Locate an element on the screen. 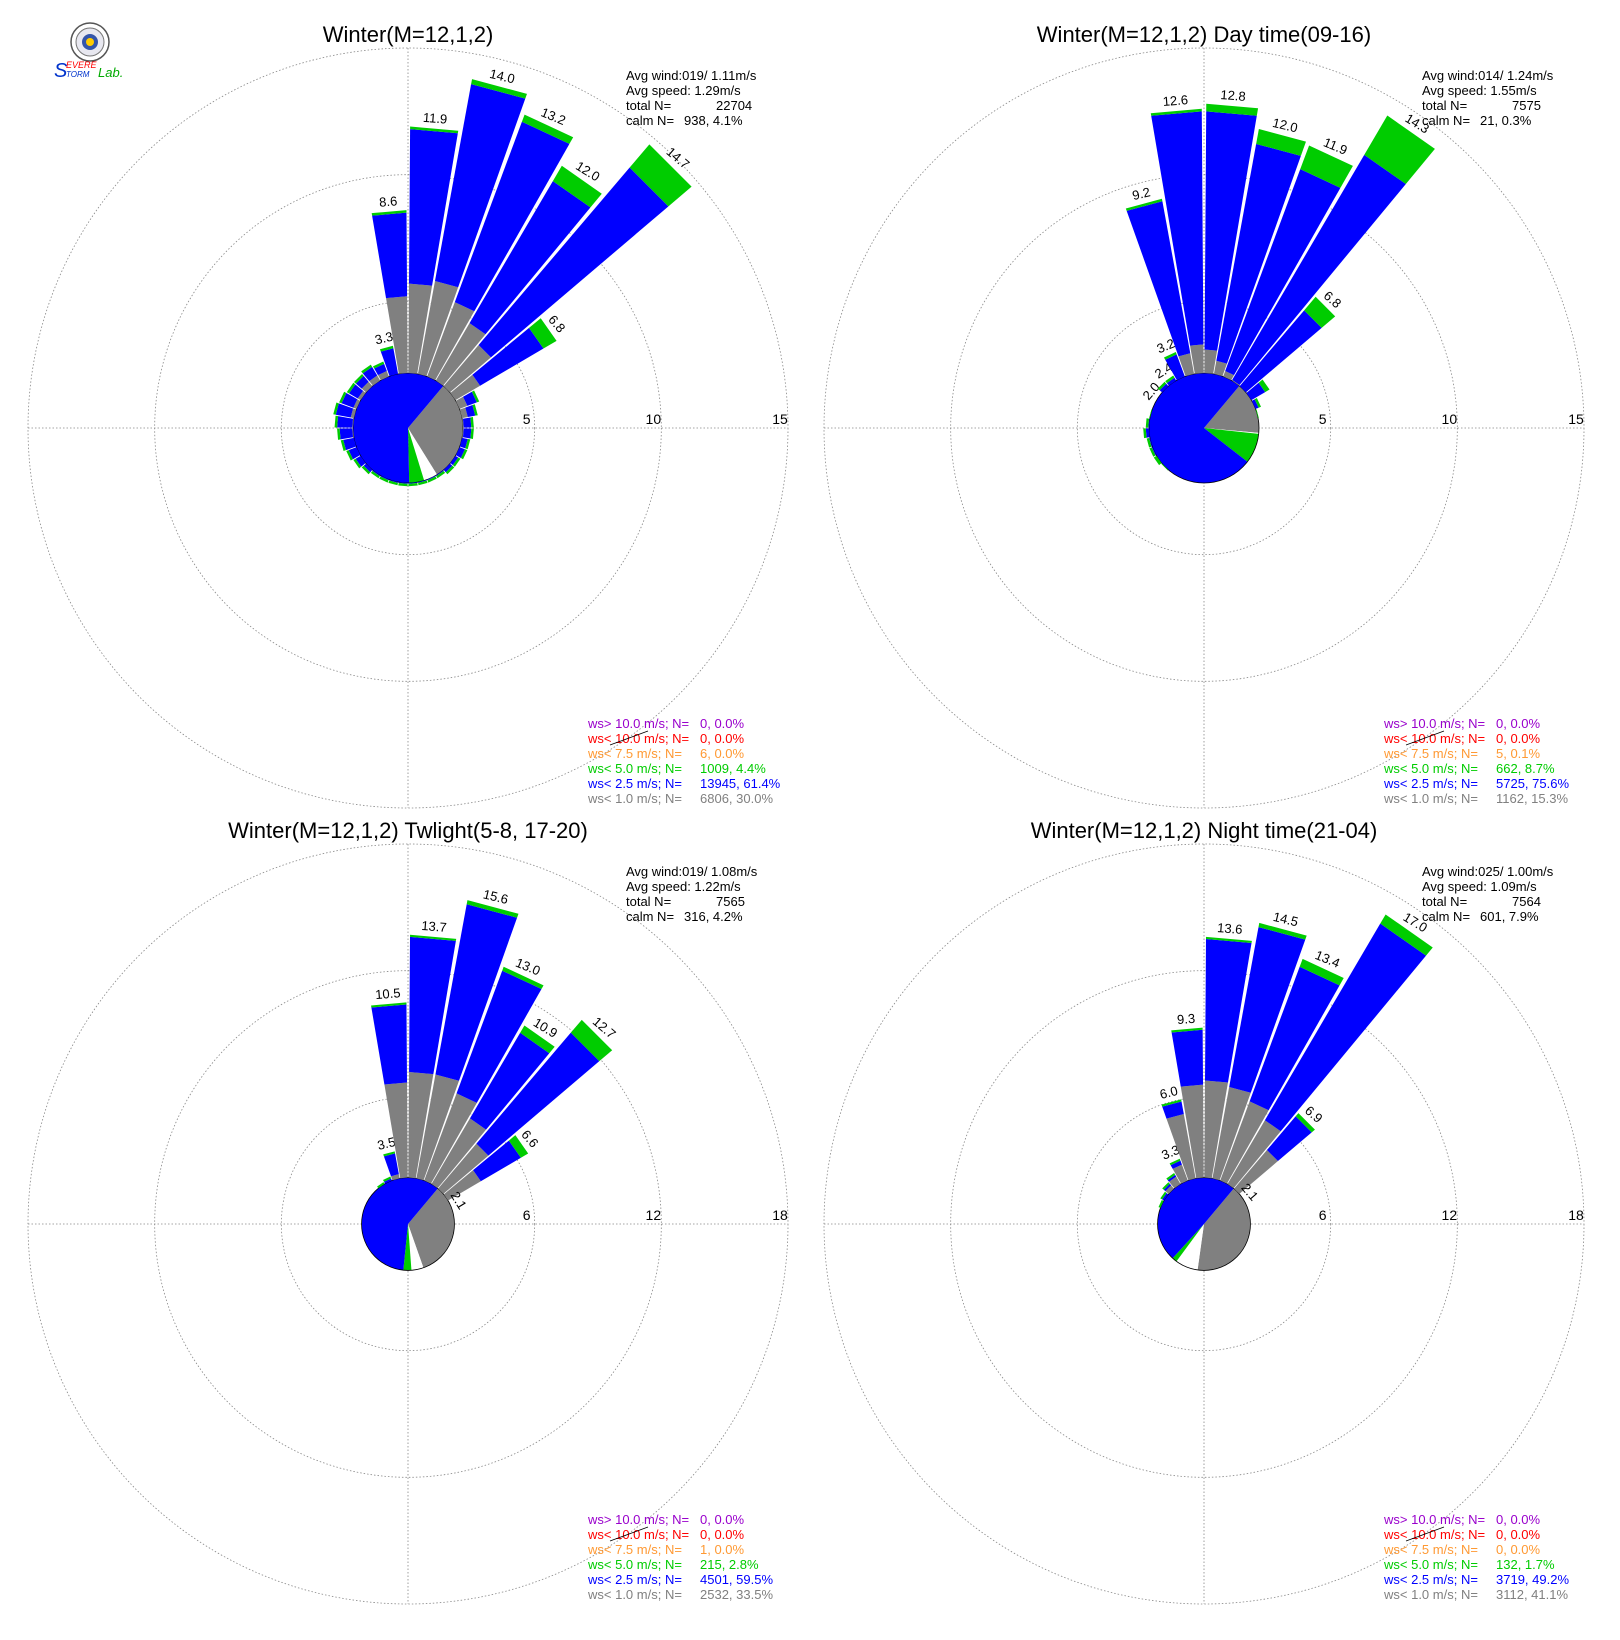 The height and width of the screenshot is (1640, 1620). sector-25-lt1-bar is located at coordinates (451, 341).